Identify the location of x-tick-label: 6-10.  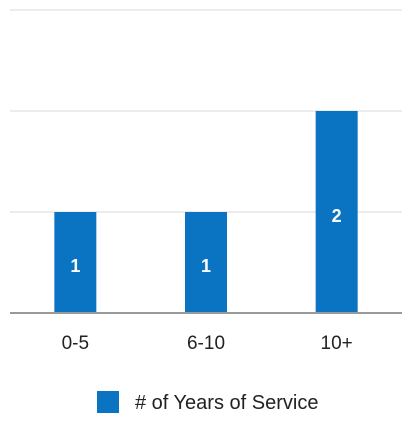
(206, 343).